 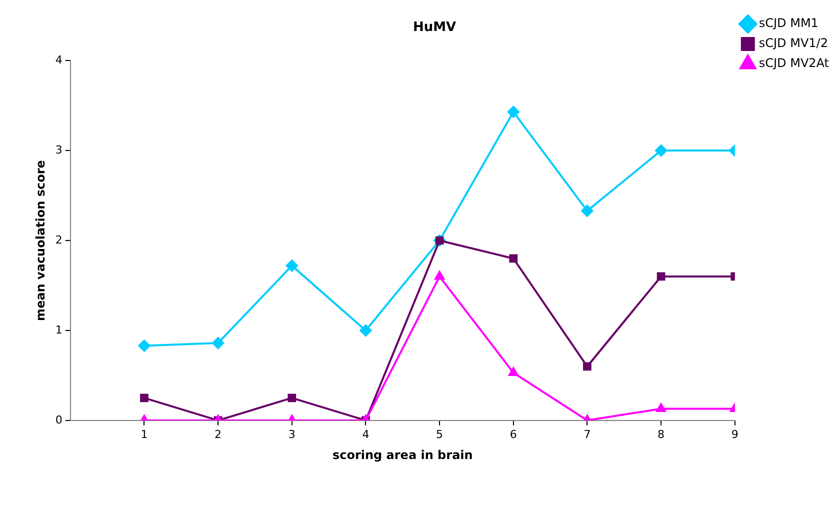 I want to click on legend-label: sCJD MM1, so click(x=788, y=23).